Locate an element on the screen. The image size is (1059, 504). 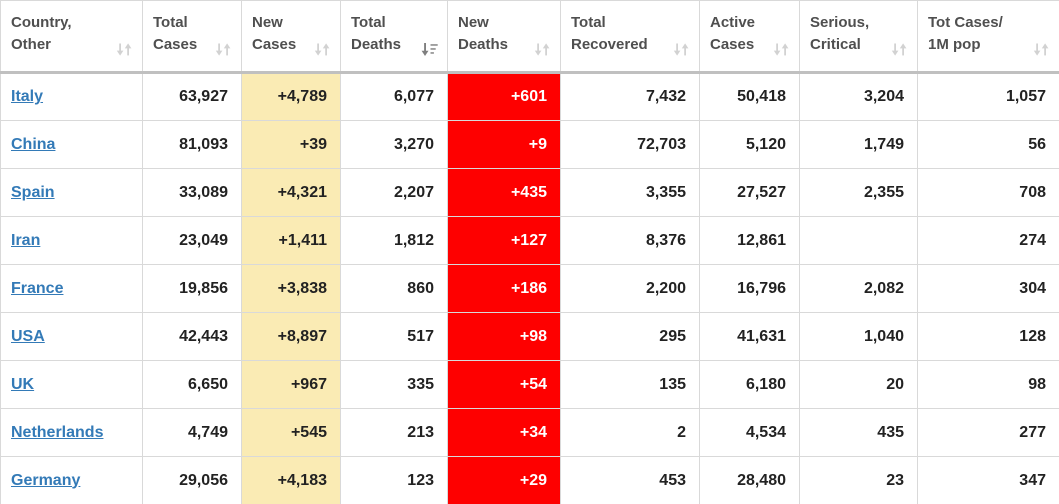
column-header-new-cases: New Cases is located at coordinates (291, 37).